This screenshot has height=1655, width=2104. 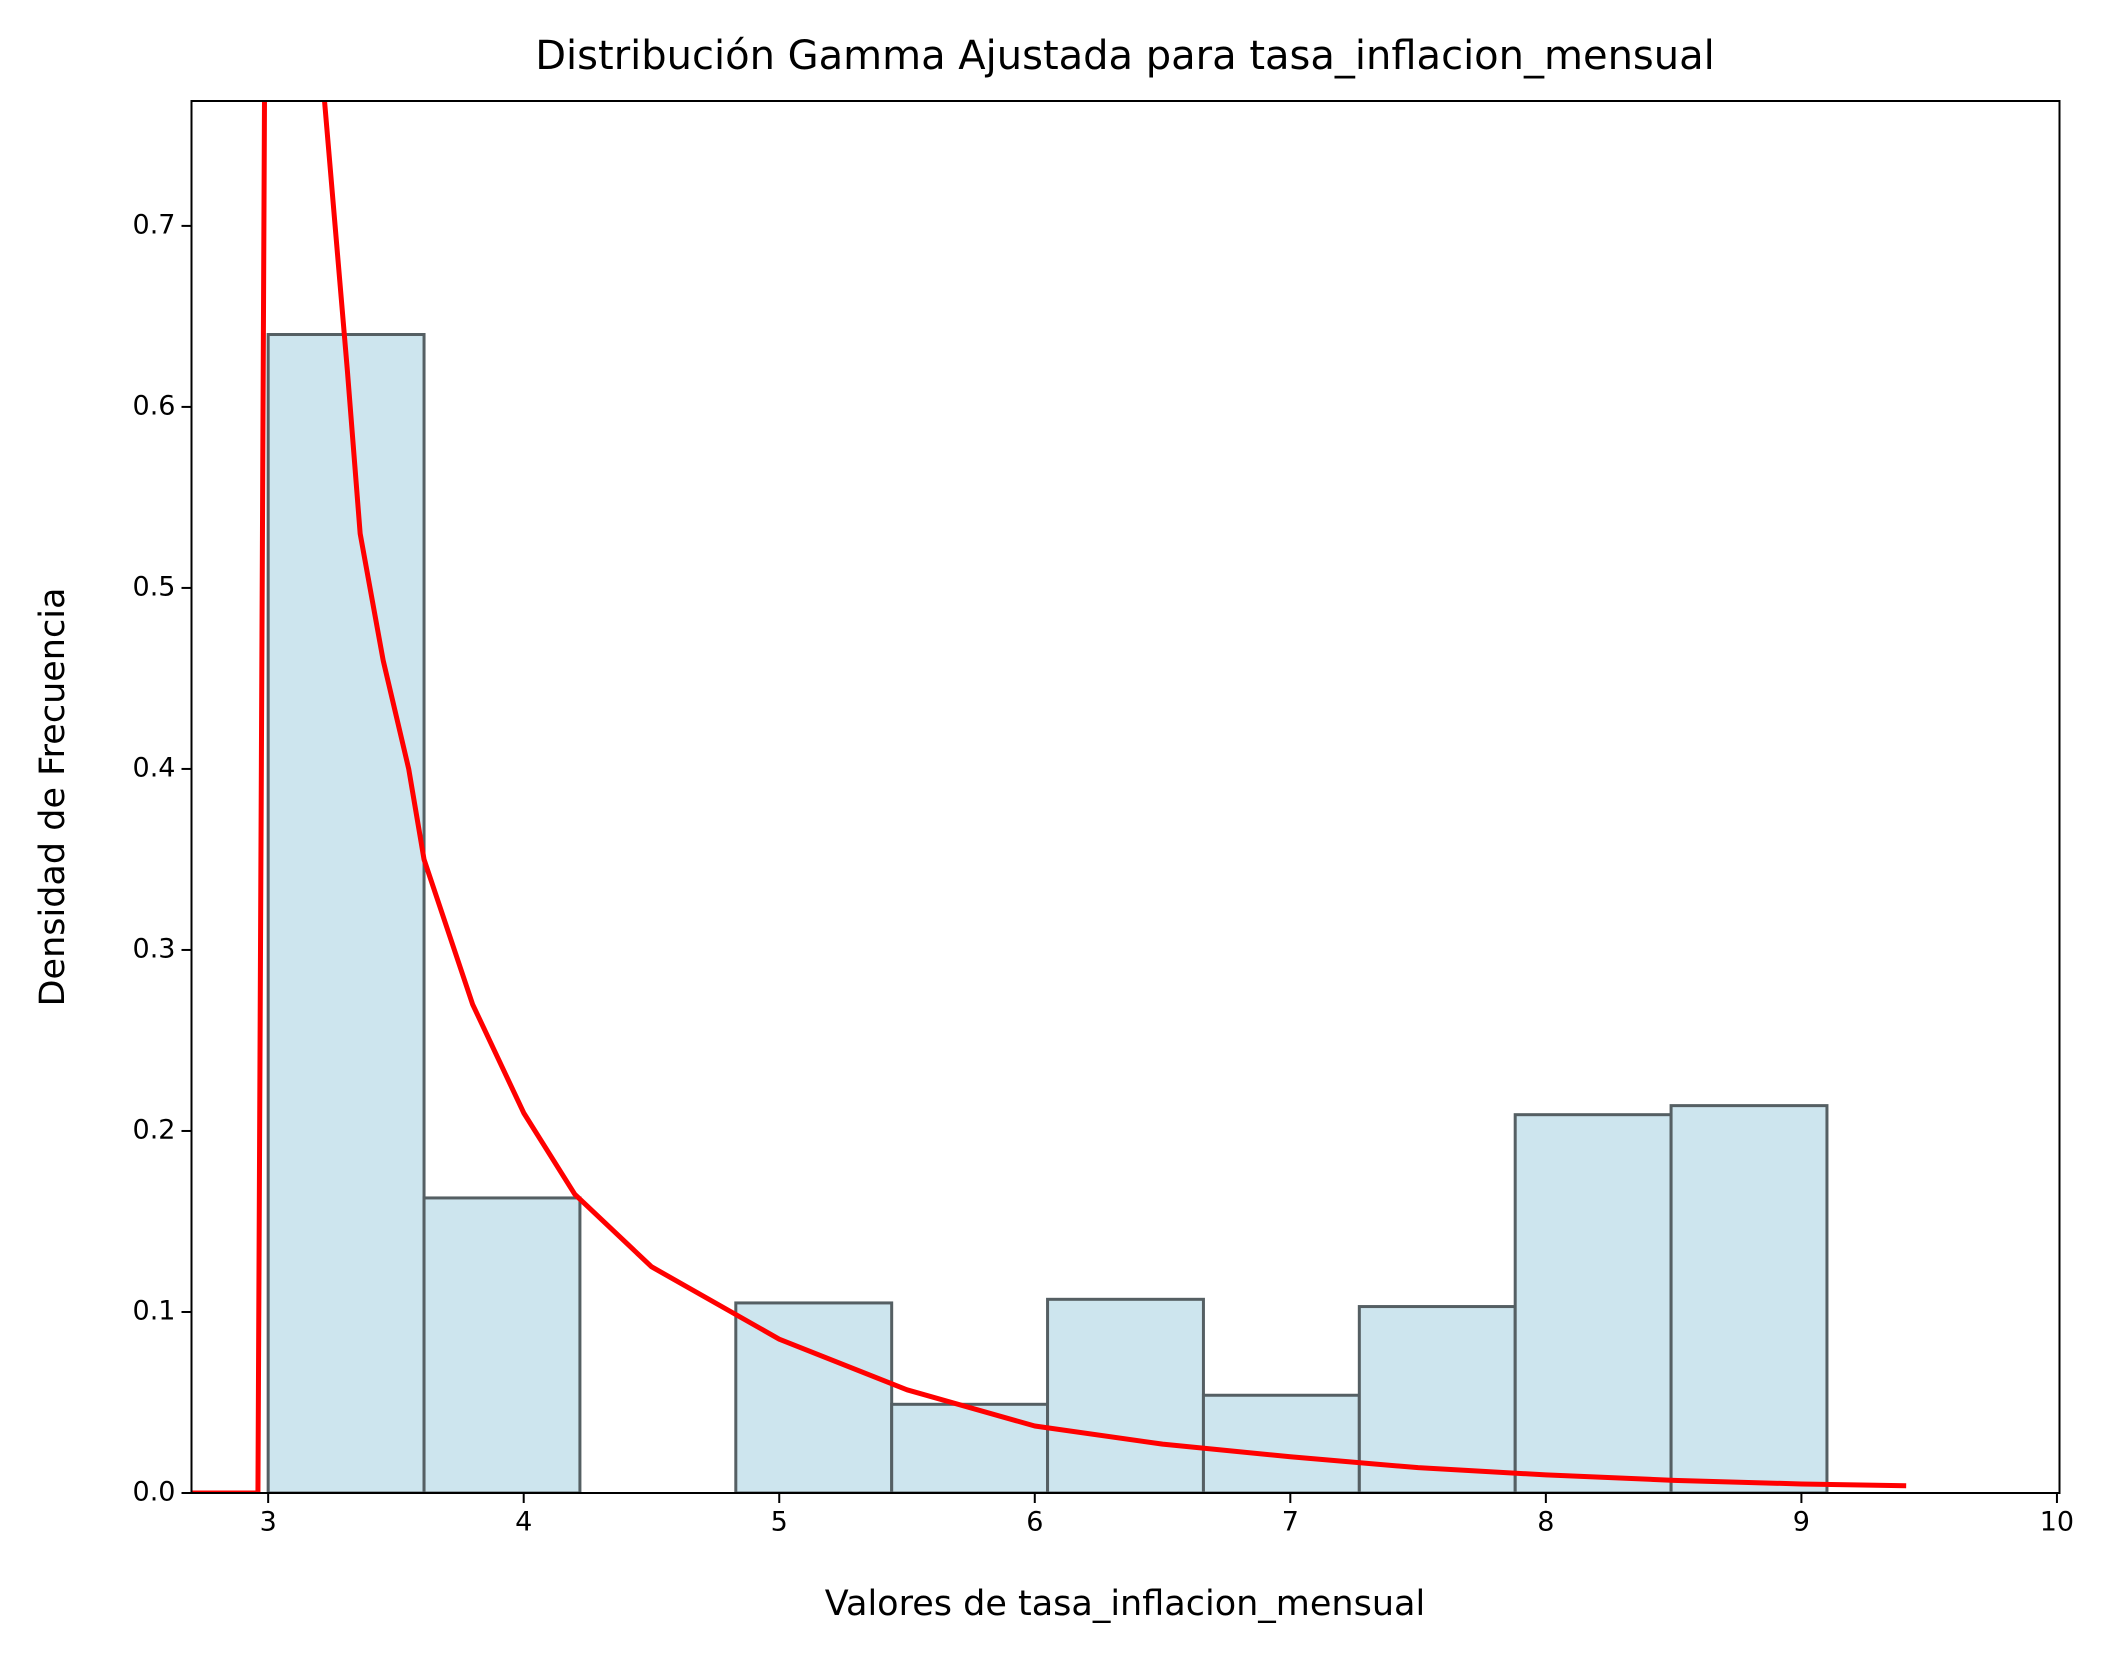 I want to click on y-tick-label: 0.0, so click(x=154, y=1492).